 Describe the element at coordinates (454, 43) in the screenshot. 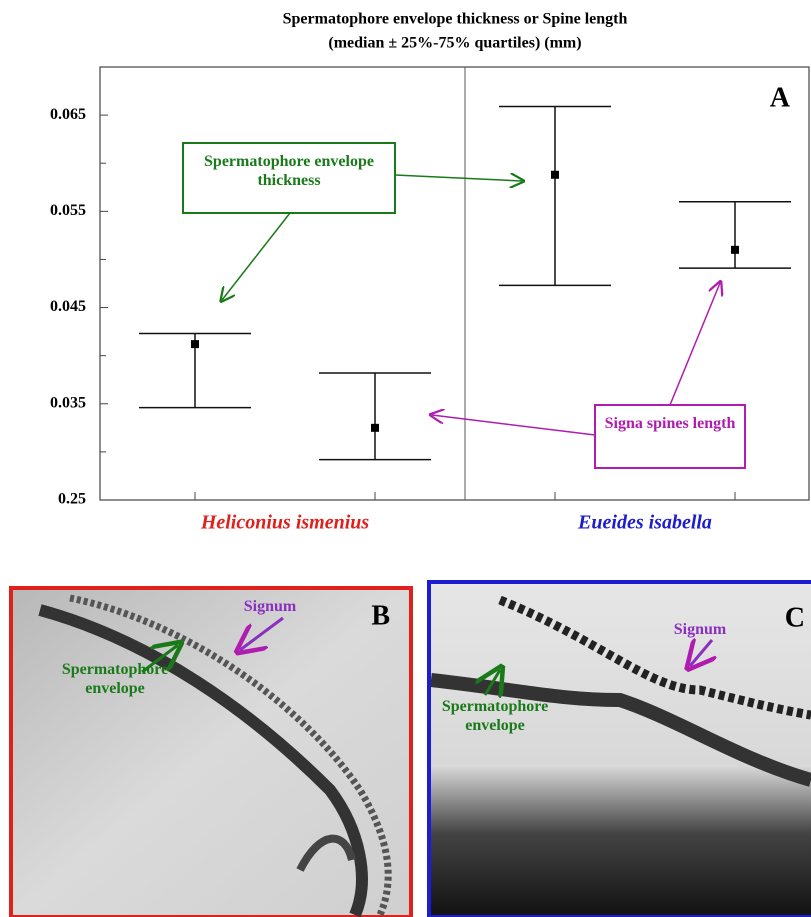

I see `chart-subtitle: (median ± 25%-75% quartiles) (mm)` at that location.